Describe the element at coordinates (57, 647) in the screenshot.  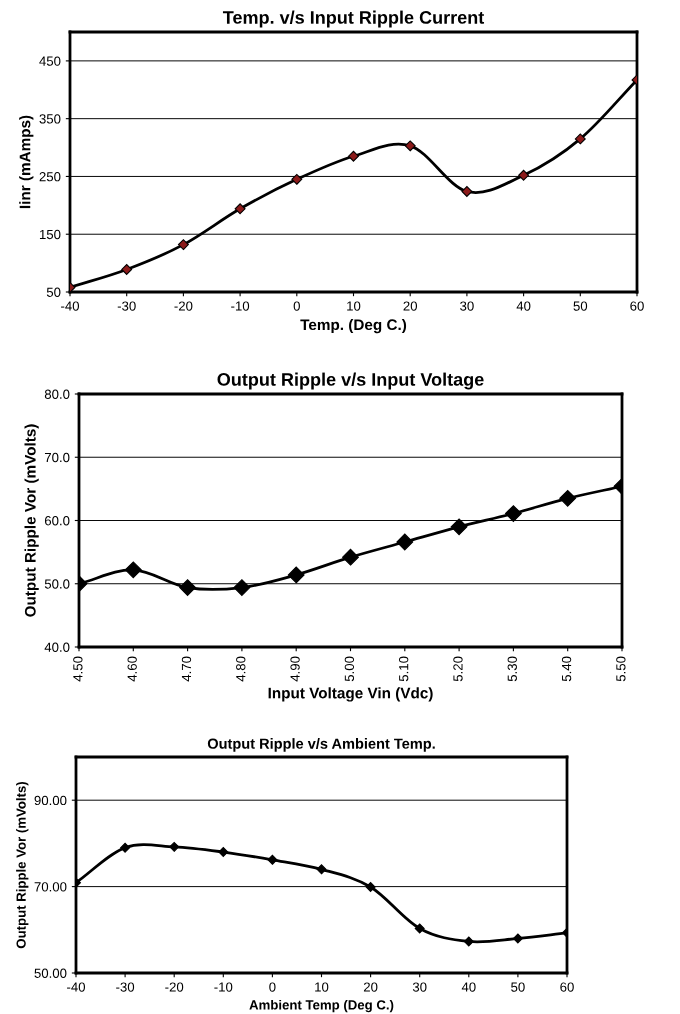
I see `y-tick-label: 40.0` at that location.